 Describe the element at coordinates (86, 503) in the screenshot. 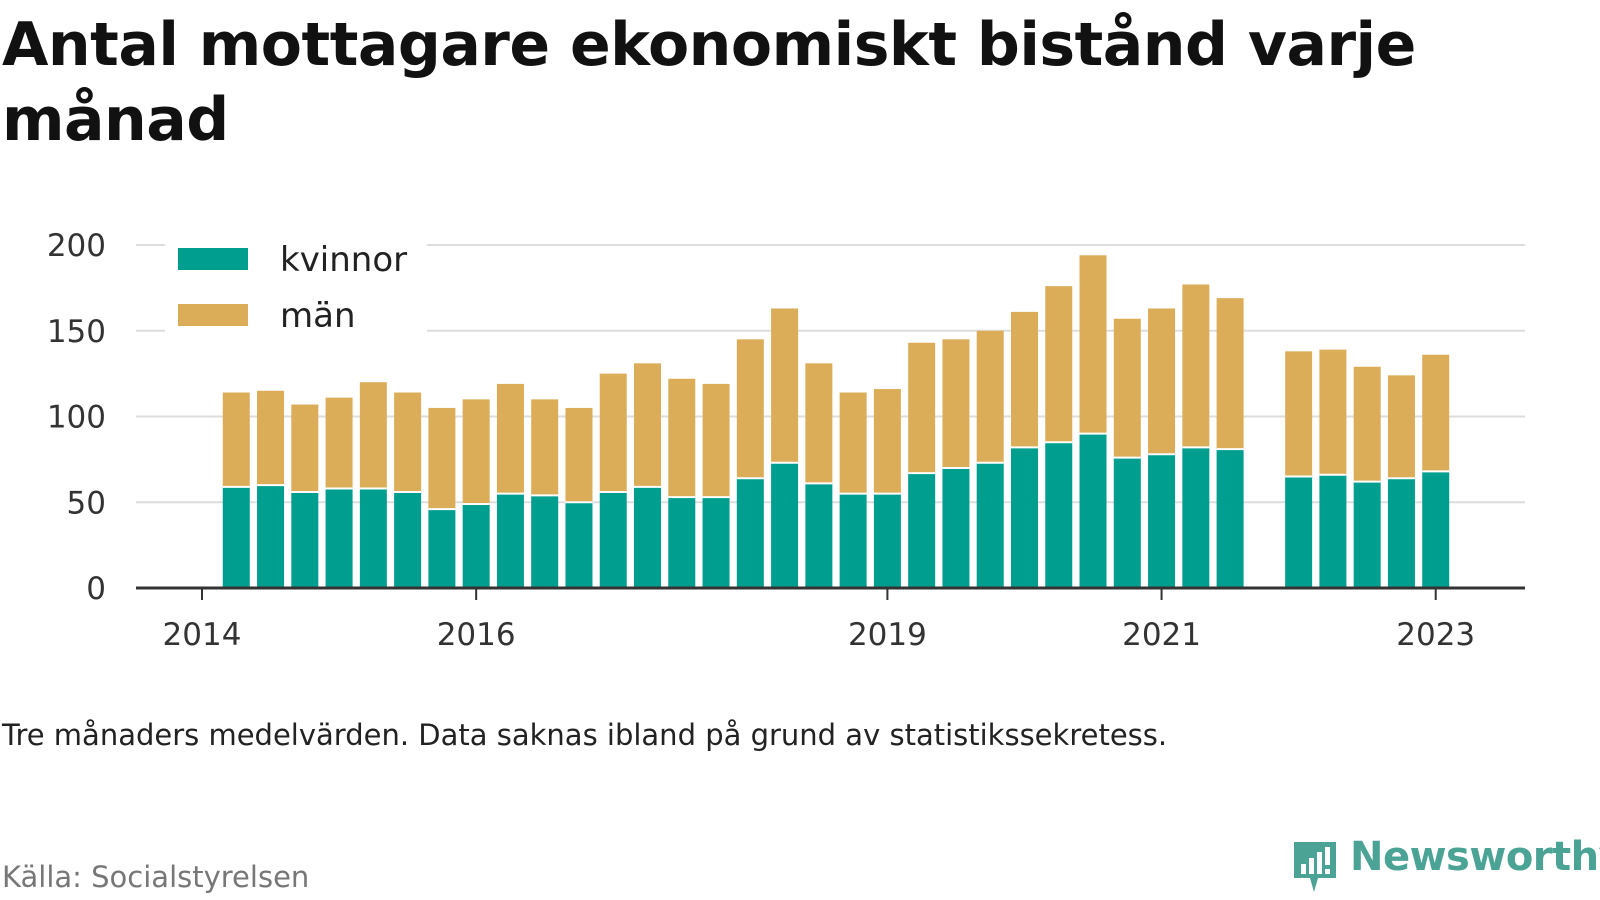

I see `y-tick-label: 50` at that location.